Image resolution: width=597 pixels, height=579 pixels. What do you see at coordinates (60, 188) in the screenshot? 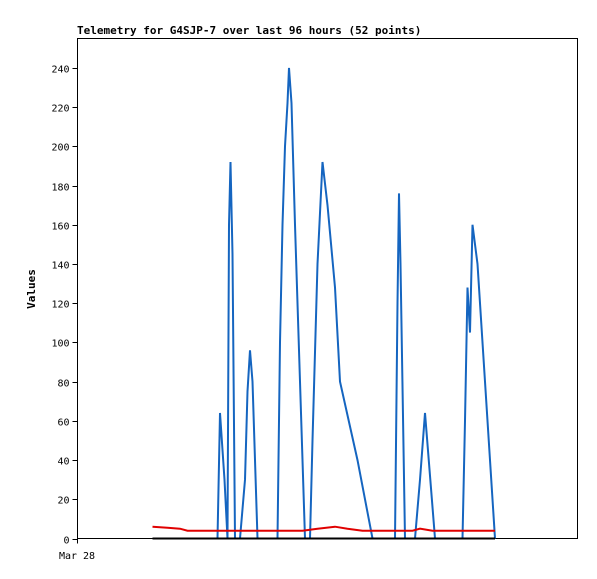
I see `y-tick-label: 180` at bounding box center [60, 188].